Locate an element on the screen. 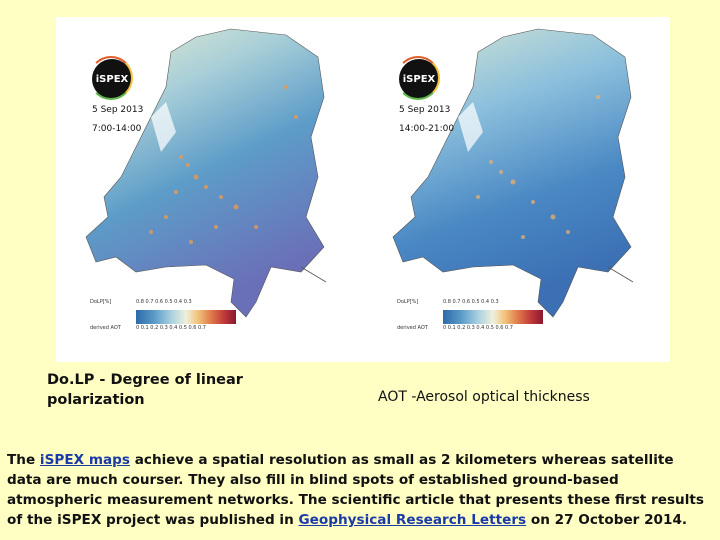  map-time: 14:00-21:00 is located at coordinates (427, 129).